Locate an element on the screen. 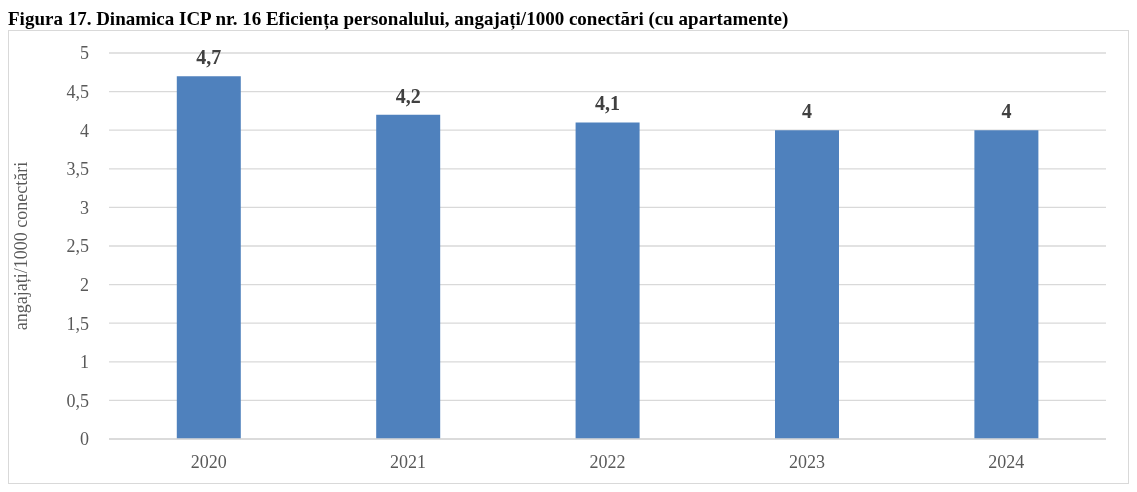 This screenshot has width=1137, height=492. y-tick-label: 2,5 is located at coordinates (77, 246).